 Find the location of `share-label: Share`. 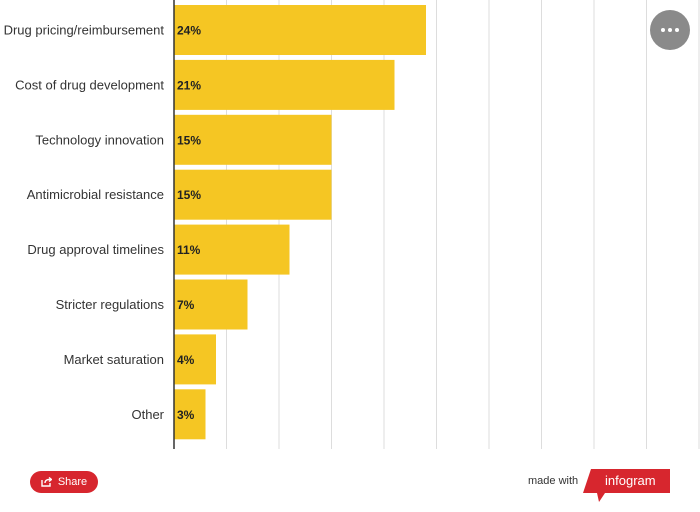

share-label: Share is located at coordinates (72, 482).